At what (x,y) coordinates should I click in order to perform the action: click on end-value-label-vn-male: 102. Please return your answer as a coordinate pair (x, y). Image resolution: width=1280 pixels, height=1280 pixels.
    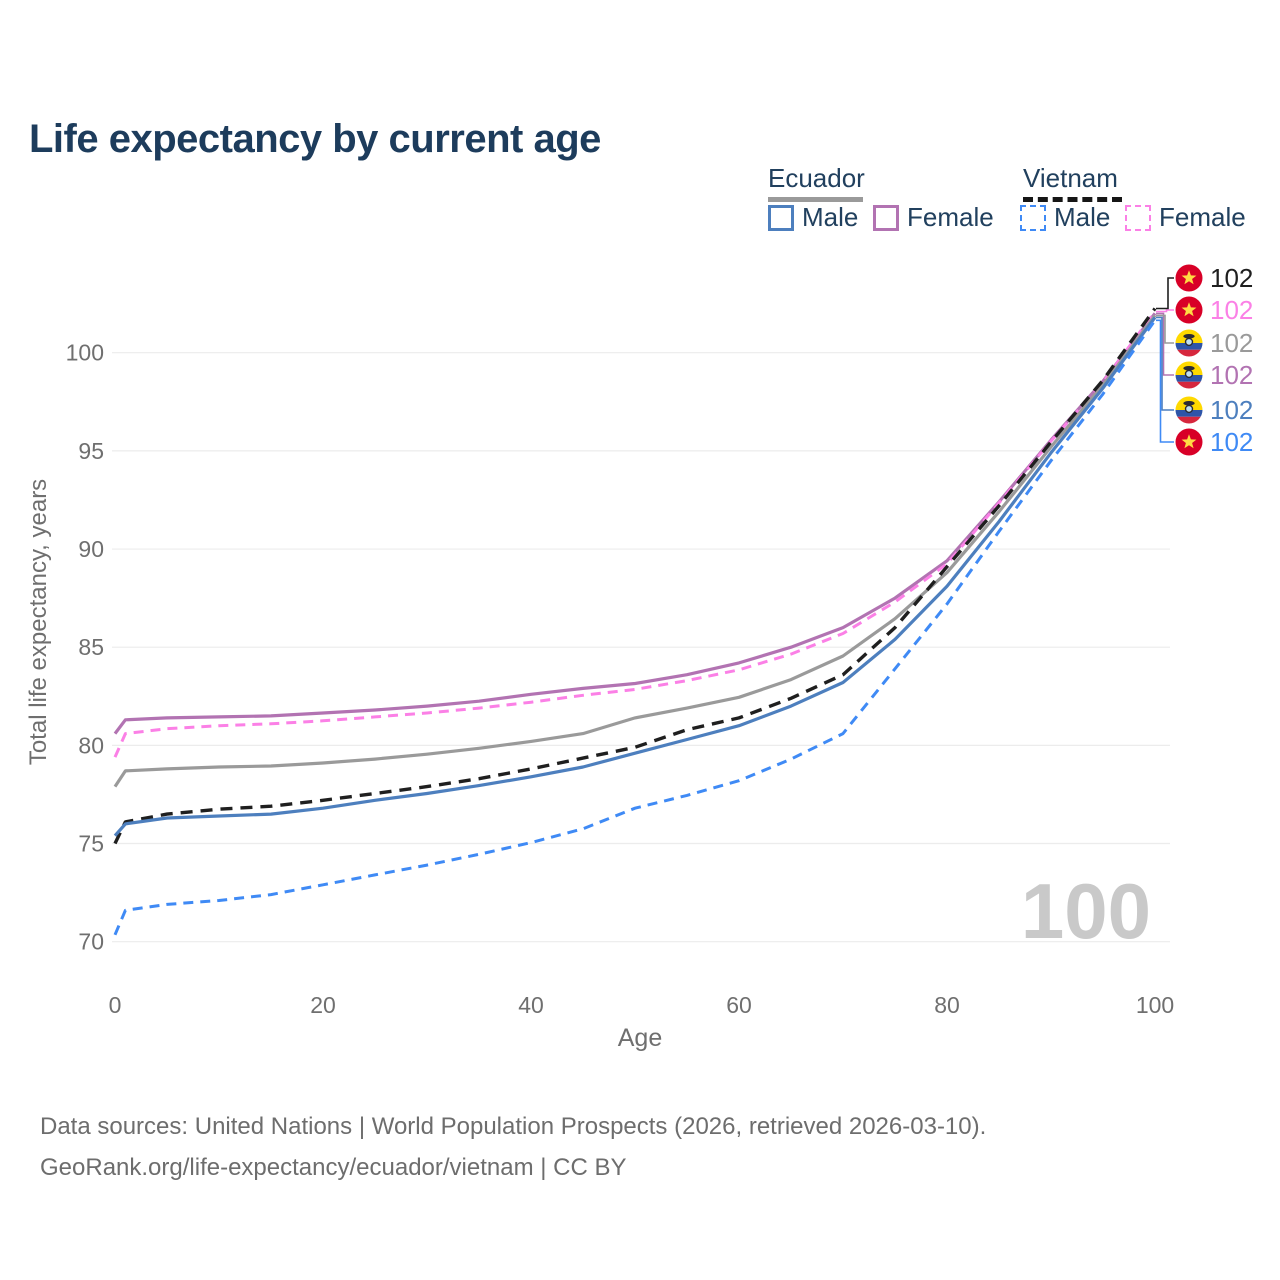
    Looking at the image, I should click on (1231, 442).